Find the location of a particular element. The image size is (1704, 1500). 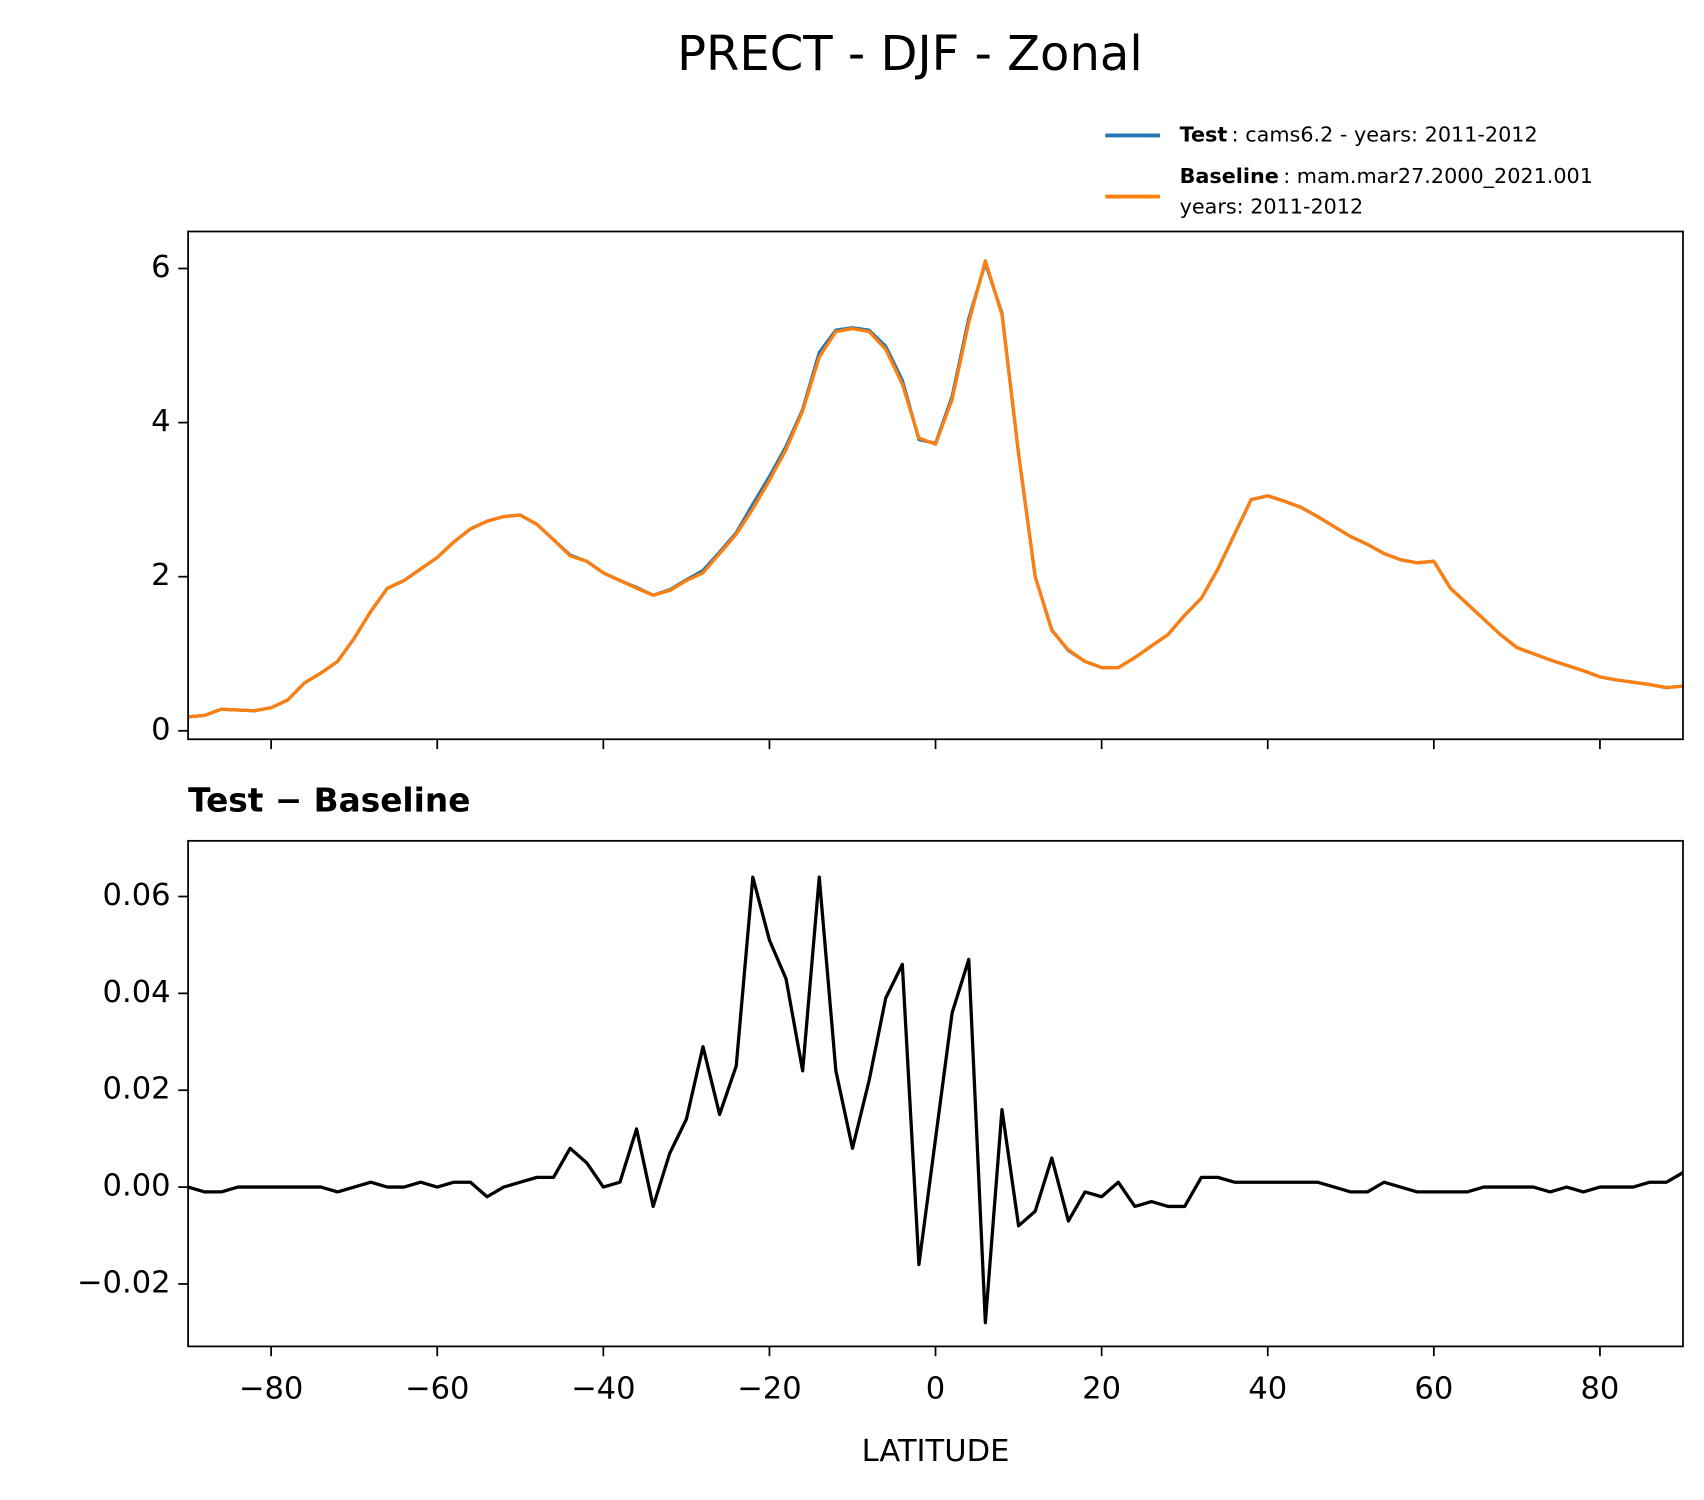

x-tick-label: 80 is located at coordinates (1599, 1389).